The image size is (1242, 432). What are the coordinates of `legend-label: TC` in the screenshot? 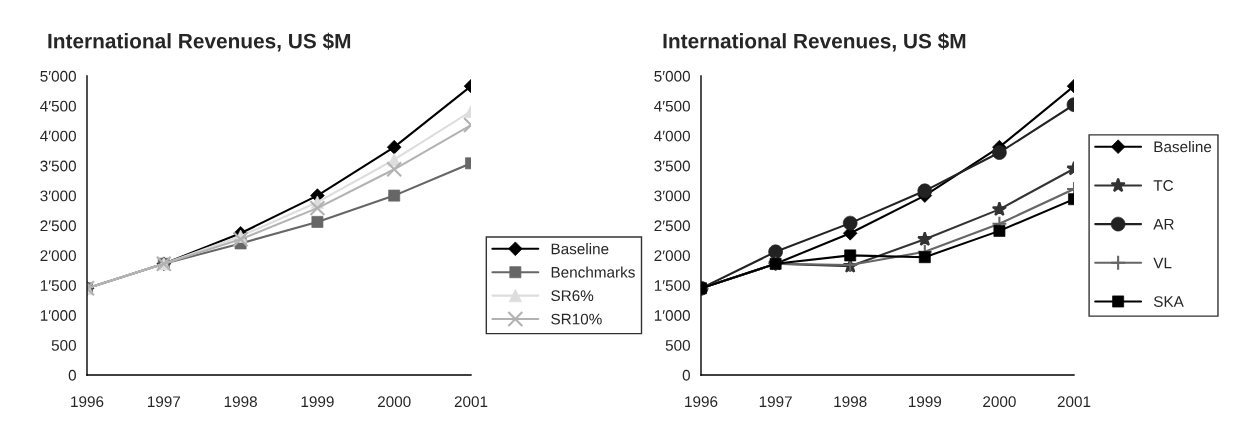 It's located at (1163, 185).